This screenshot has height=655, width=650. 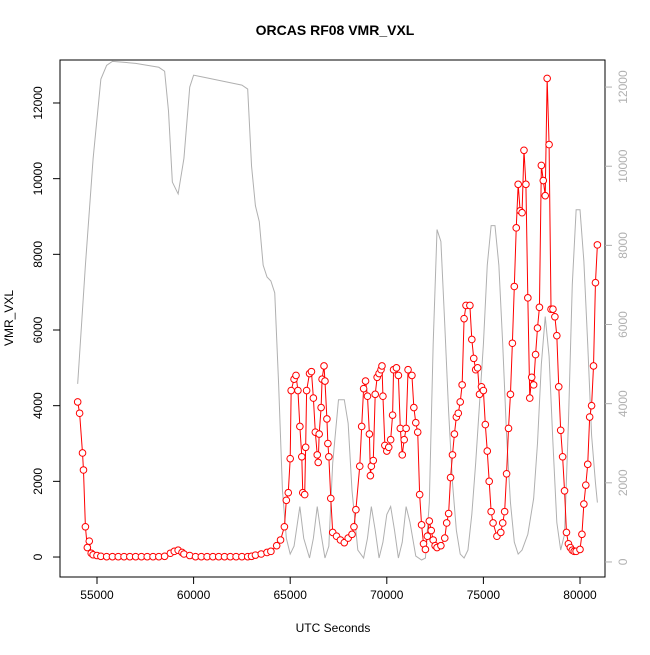 I want to click on y-tick-label: 12000, so click(x=38, y=103).